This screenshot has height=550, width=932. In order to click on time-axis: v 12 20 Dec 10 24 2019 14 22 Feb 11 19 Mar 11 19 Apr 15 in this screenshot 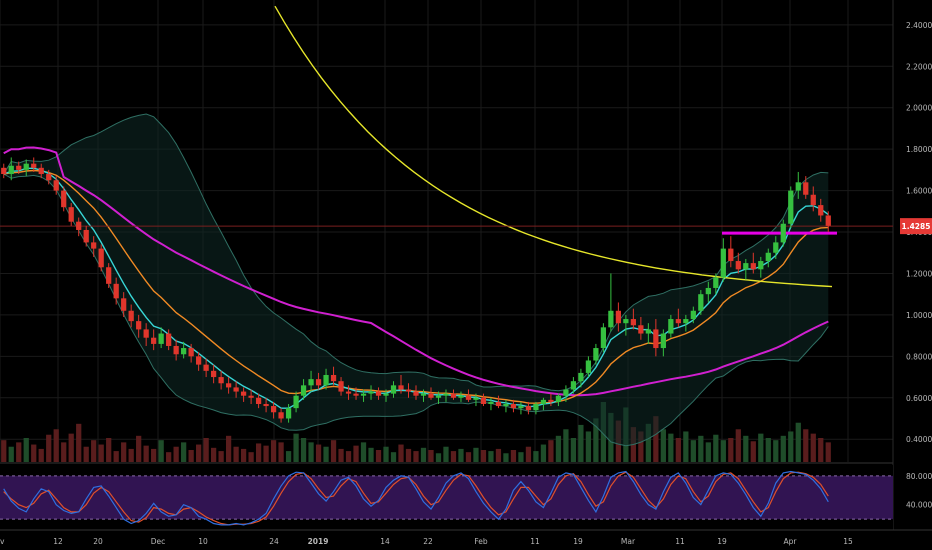, I will do `click(466, 537)`.